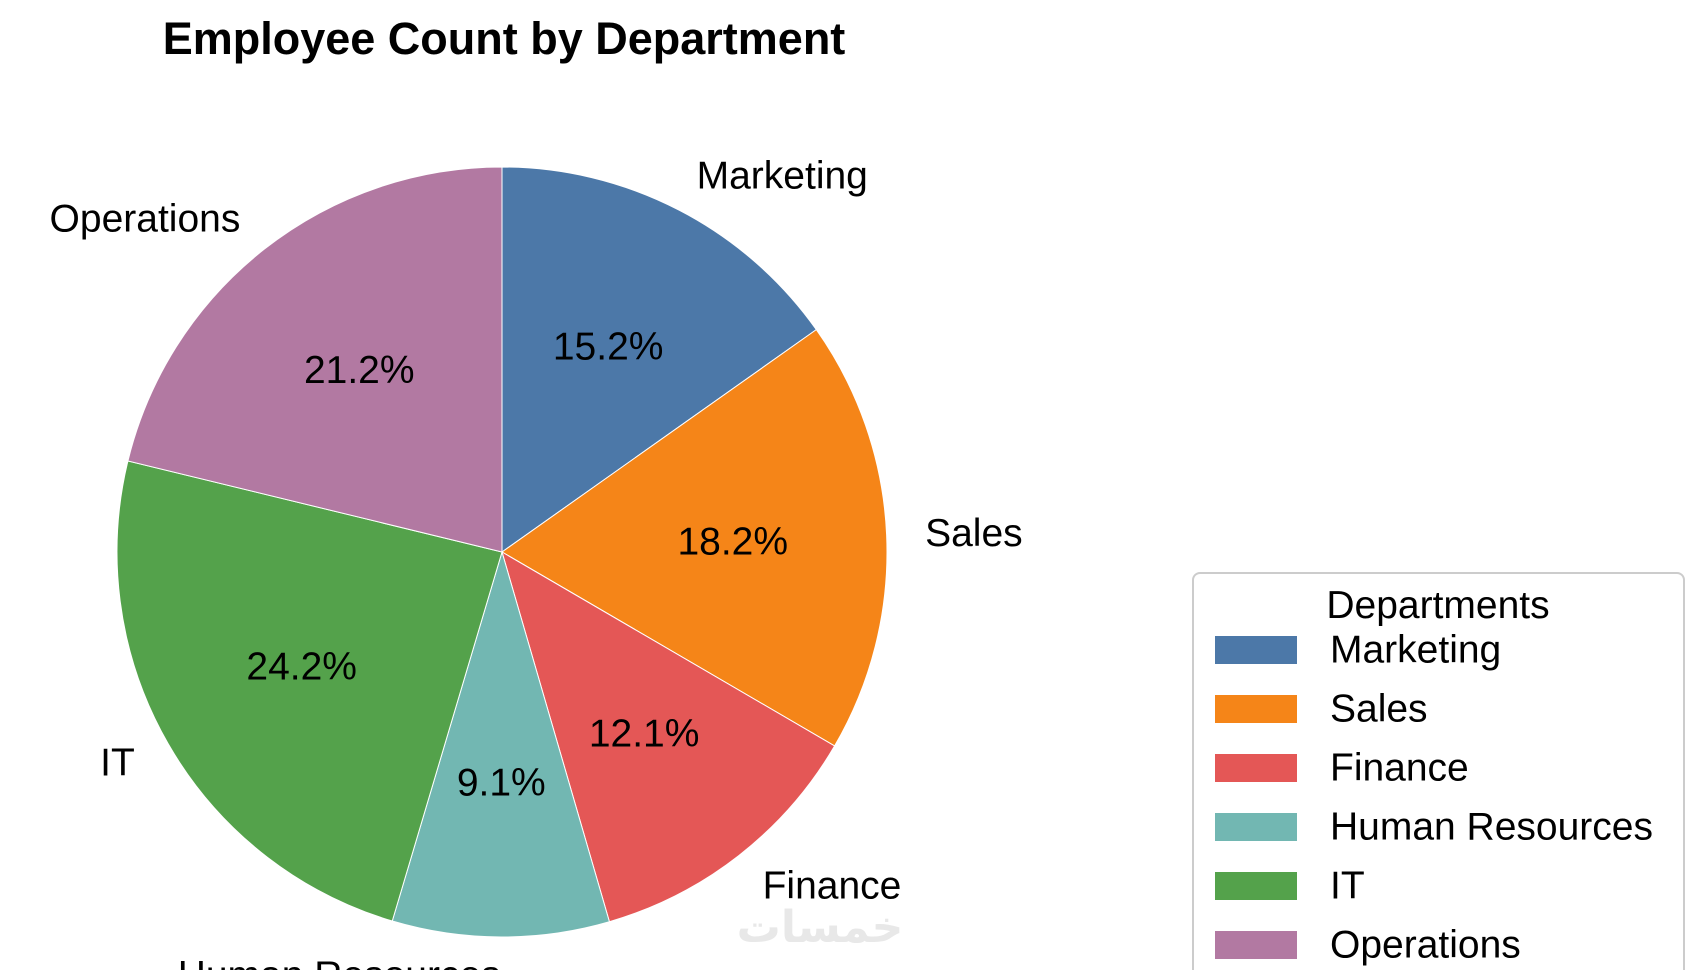 The height and width of the screenshot is (970, 1700). What do you see at coordinates (1437, 605) in the screenshot?
I see `legend-title: Departments` at bounding box center [1437, 605].